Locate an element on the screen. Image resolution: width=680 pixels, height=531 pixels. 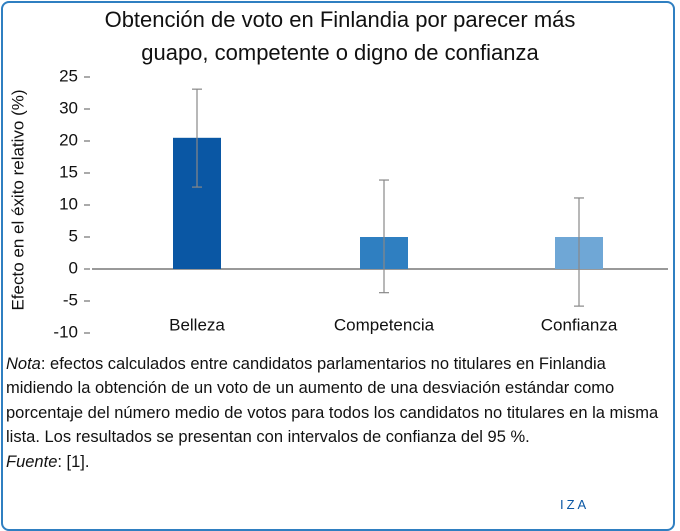
source: Fuente: [1]. is located at coordinates (340, 462).